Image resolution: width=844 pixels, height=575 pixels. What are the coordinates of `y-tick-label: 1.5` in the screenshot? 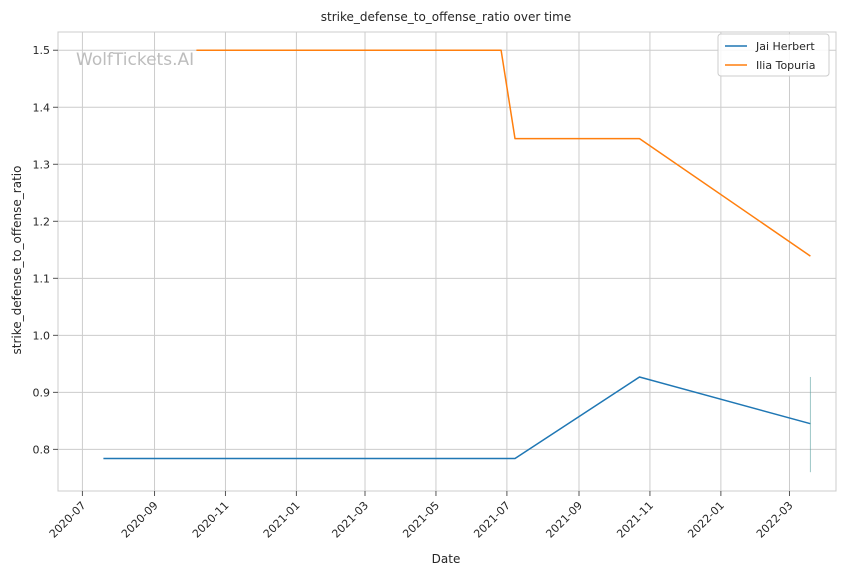 It's located at (42, 50).